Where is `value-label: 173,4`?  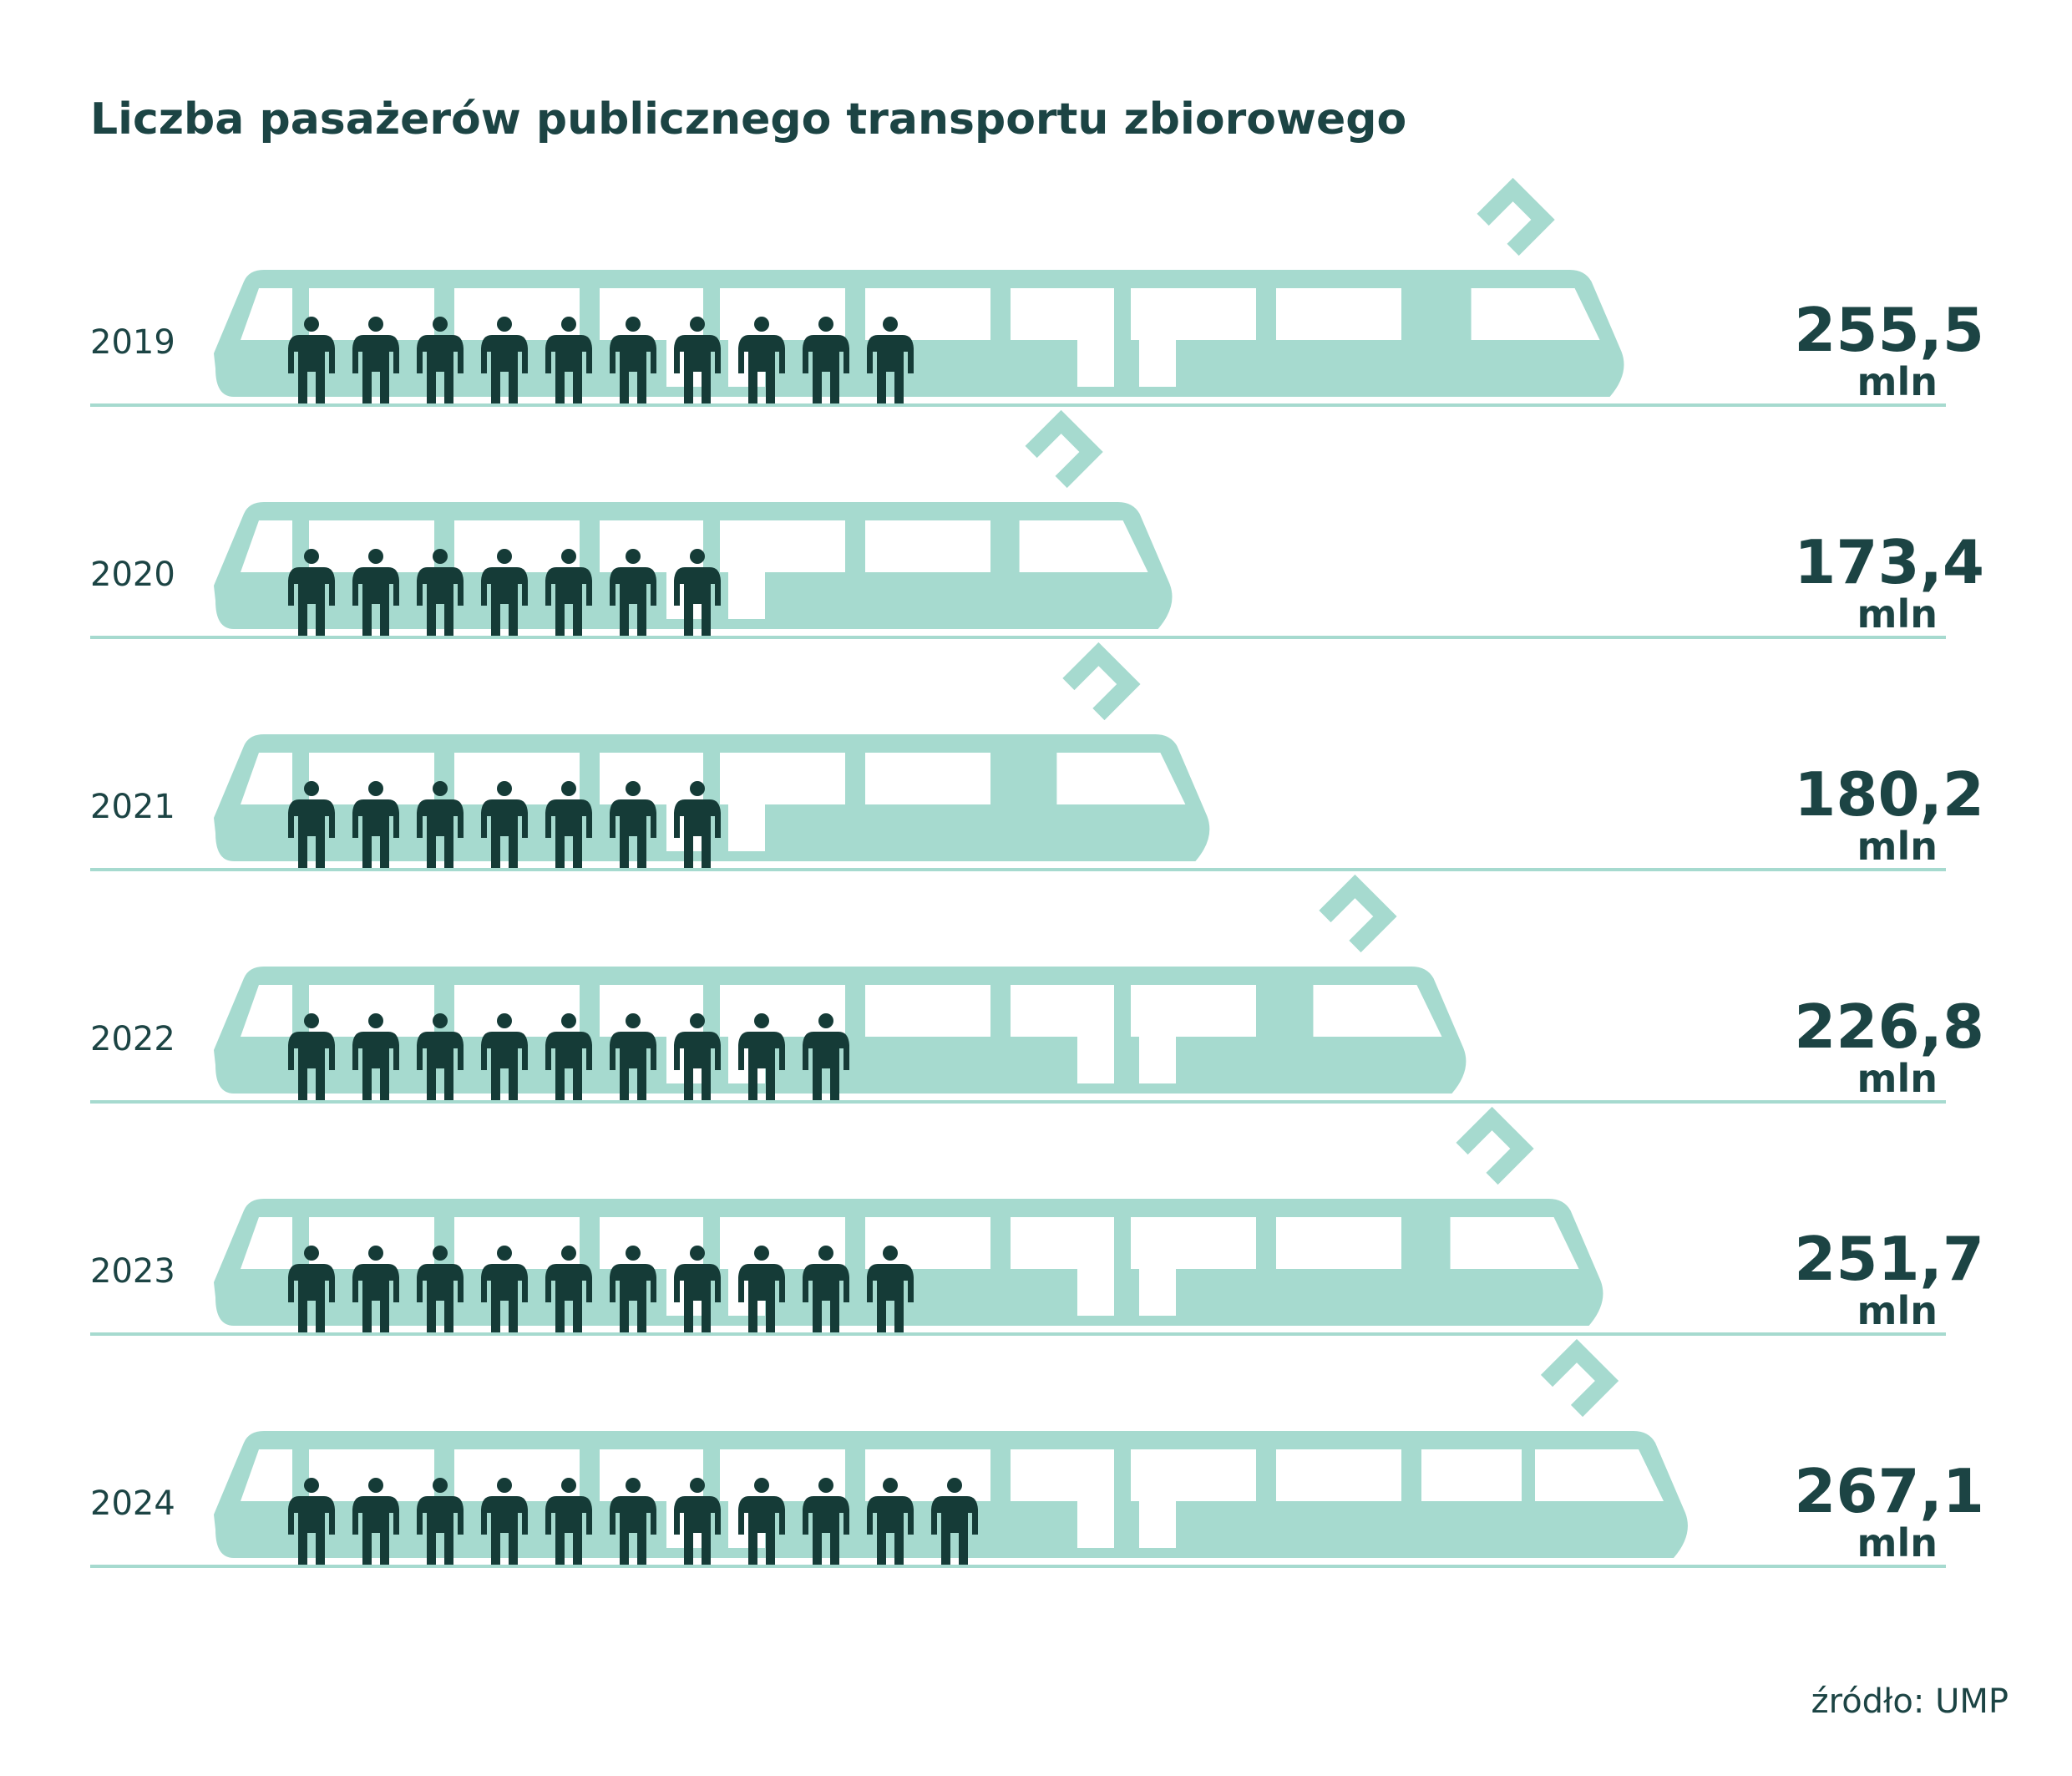 value-label: 173,4 is located at coordinates (1889, 562).